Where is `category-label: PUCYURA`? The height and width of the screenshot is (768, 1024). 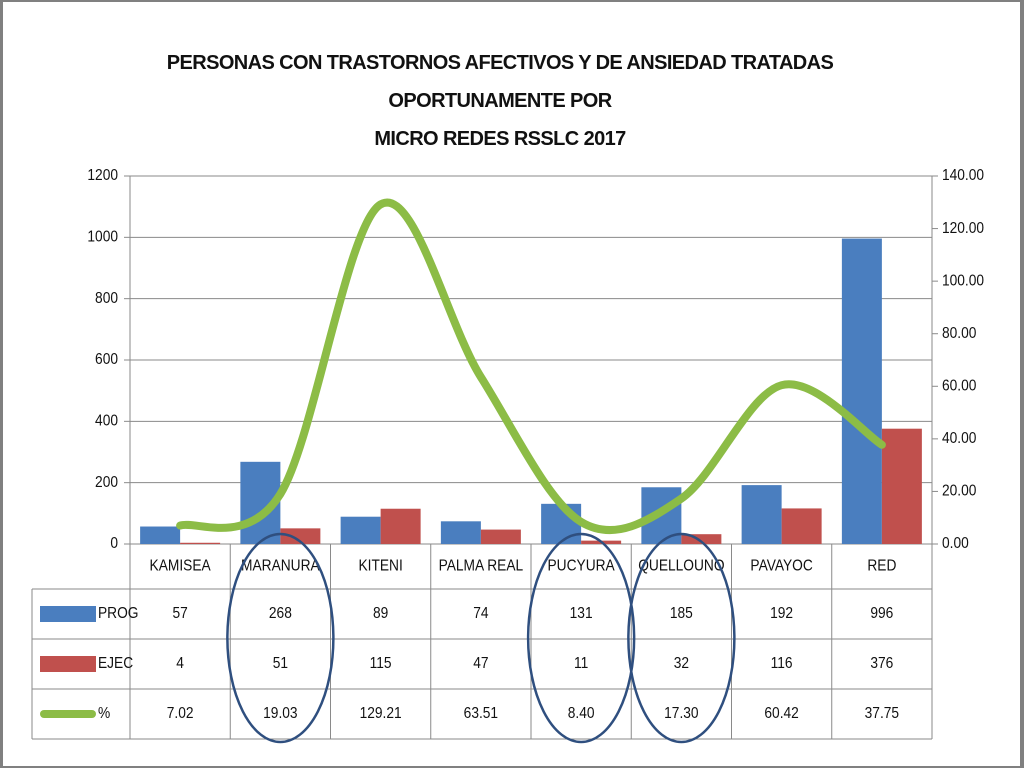
category-label: PUCYURA is located at coordinates (581, 566).